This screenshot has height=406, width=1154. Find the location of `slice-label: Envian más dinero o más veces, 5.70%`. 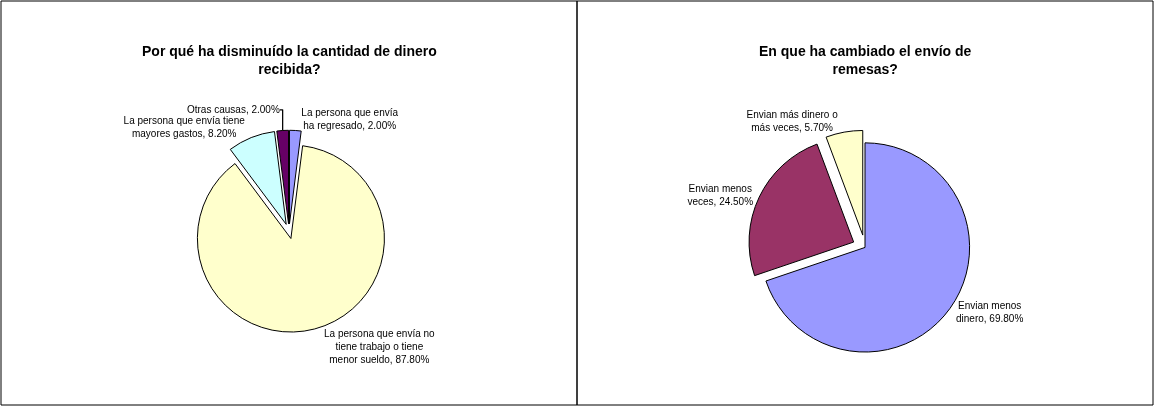

slice-label: Envian más dinero o más veces, 5.70% is located at coordinates (792, 120).